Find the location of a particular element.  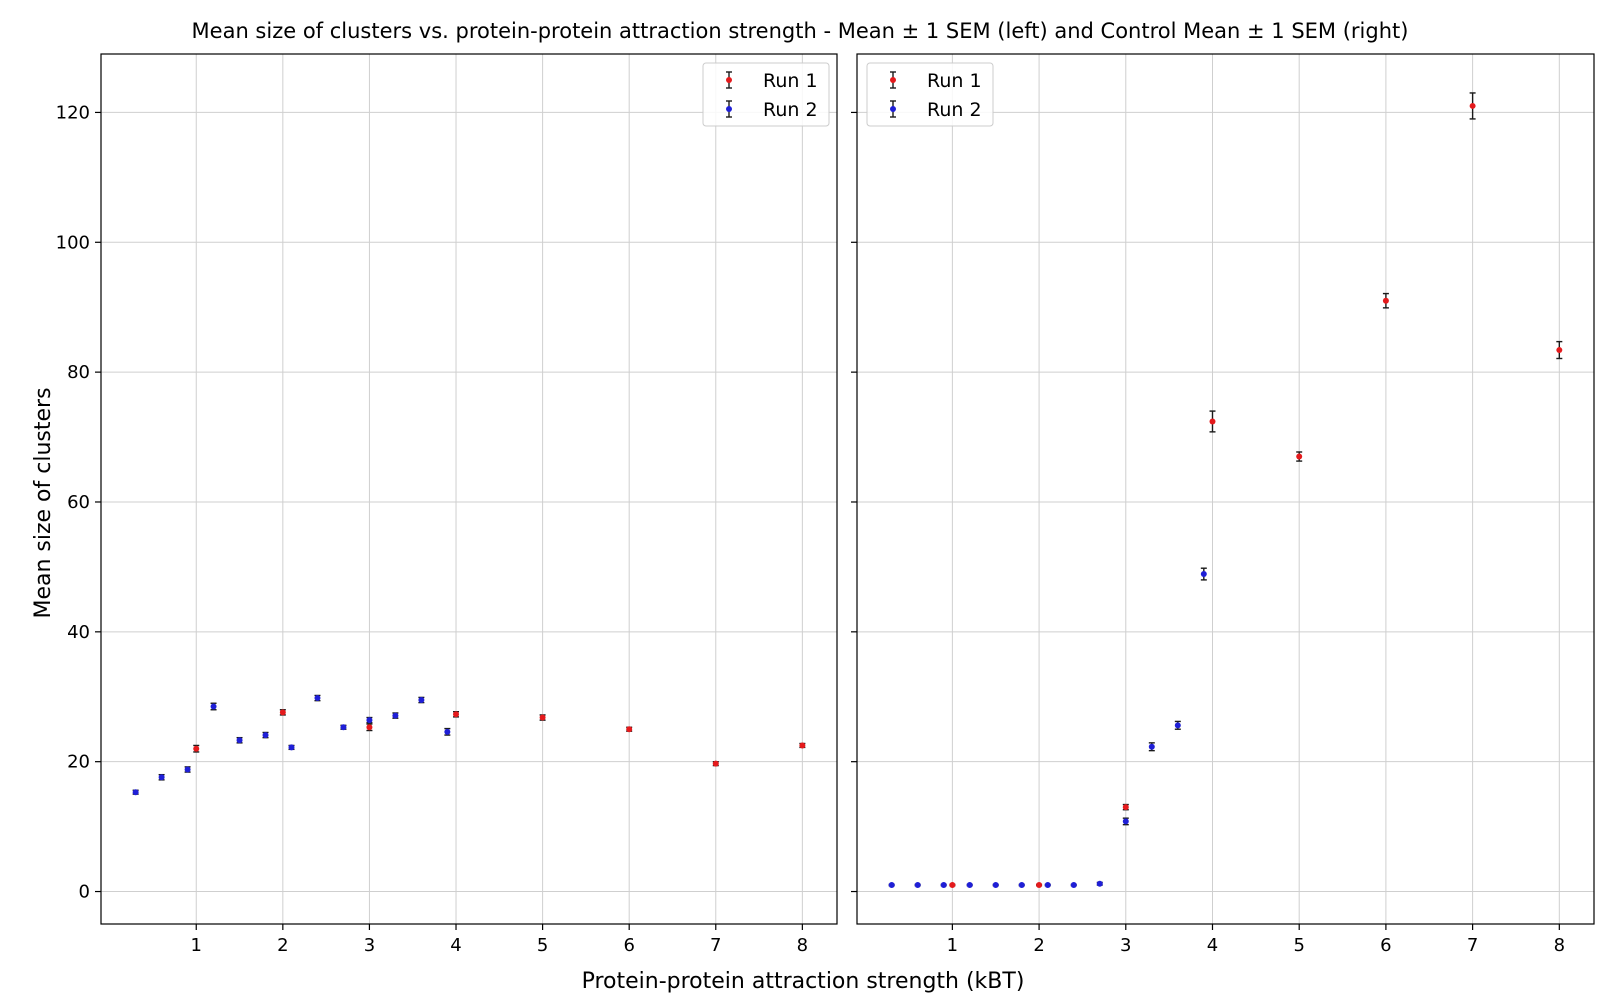

y-tick-label: 40 is located at coordinates (78, 632).